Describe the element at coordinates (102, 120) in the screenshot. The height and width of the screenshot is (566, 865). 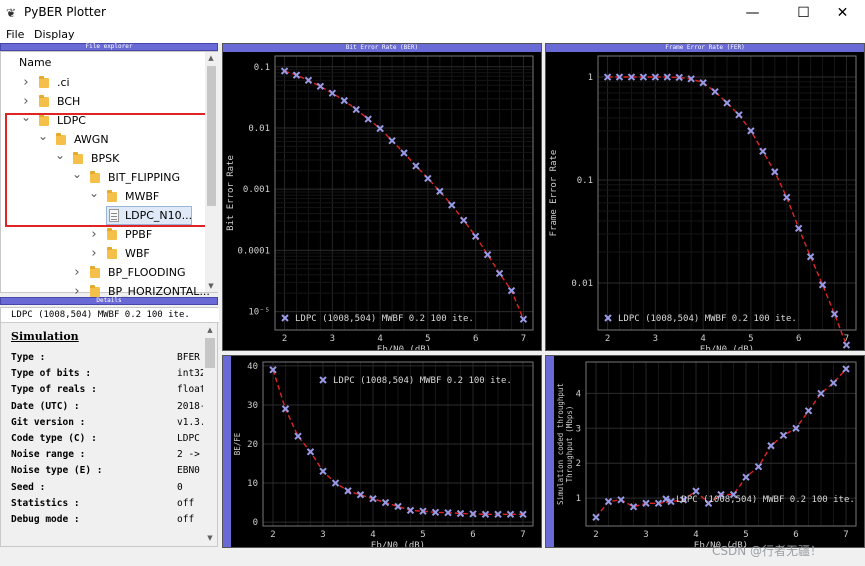
I see `tree-item-ldpc: ⌄ LDPC` at that location.